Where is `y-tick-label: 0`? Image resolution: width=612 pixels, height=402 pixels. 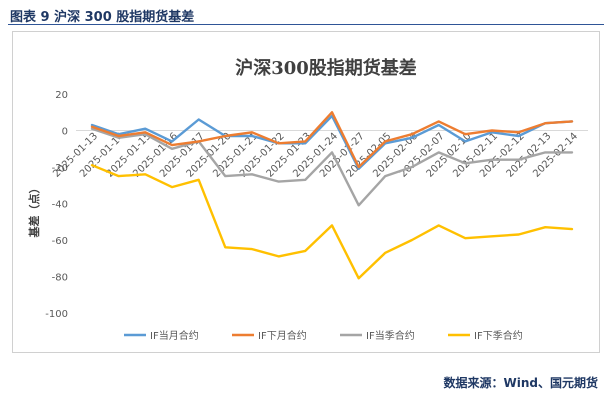
y-tick-label: 0 is located at coordinates (65, 132).